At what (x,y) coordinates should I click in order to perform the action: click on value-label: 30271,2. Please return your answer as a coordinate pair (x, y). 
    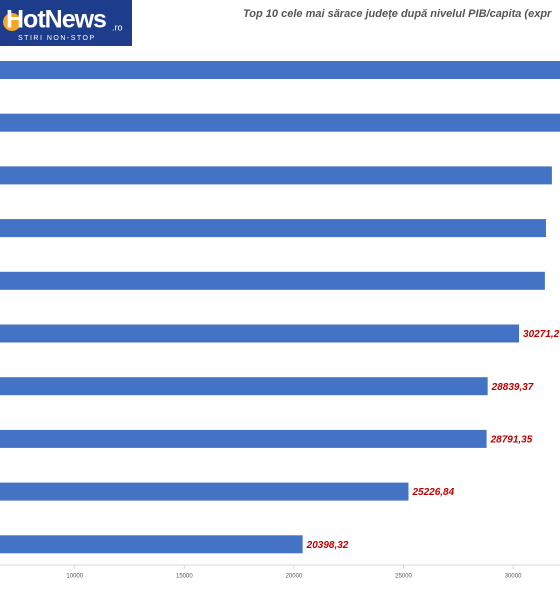
    Looking at the image, I should click on (541, 334).